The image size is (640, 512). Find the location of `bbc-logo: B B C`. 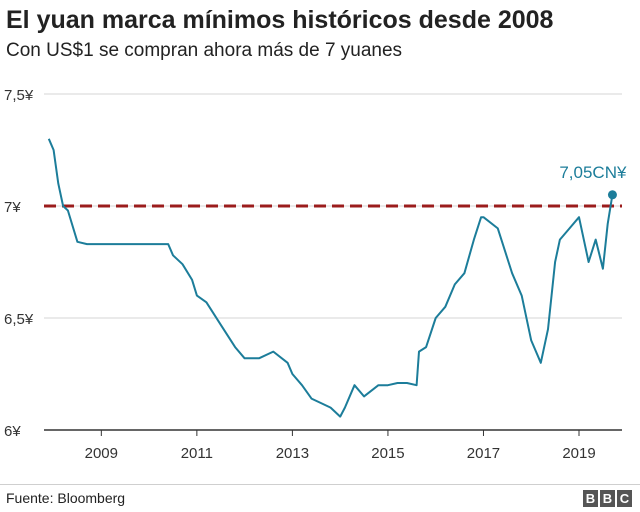

bbc-logo: B B C is located at coordinates (607, 498).